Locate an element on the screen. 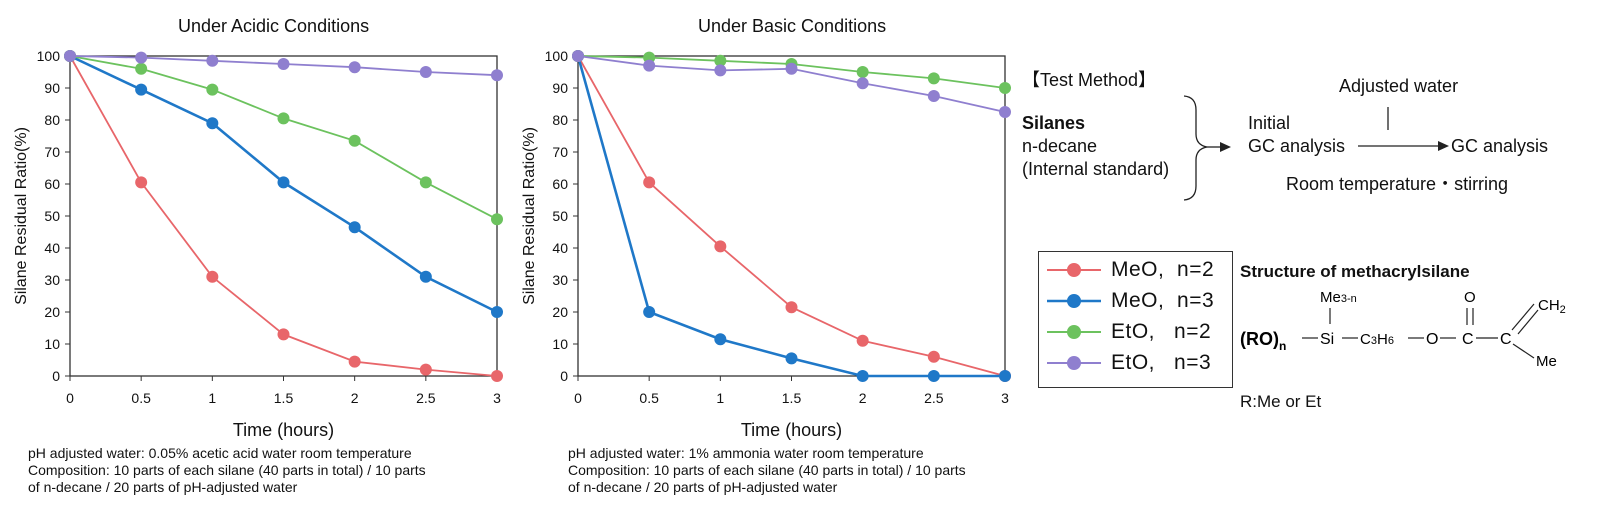 The height and width of the screenshot is (522, 1600). acidic-y-tick-label: 50 is located at coordinates (52, 216).